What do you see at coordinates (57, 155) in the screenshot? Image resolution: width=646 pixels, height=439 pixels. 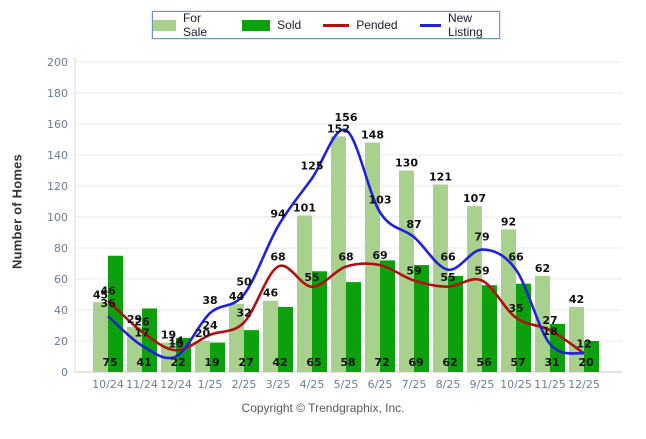 I see `y-tick-label: 140` at bounding box center [57, 155].